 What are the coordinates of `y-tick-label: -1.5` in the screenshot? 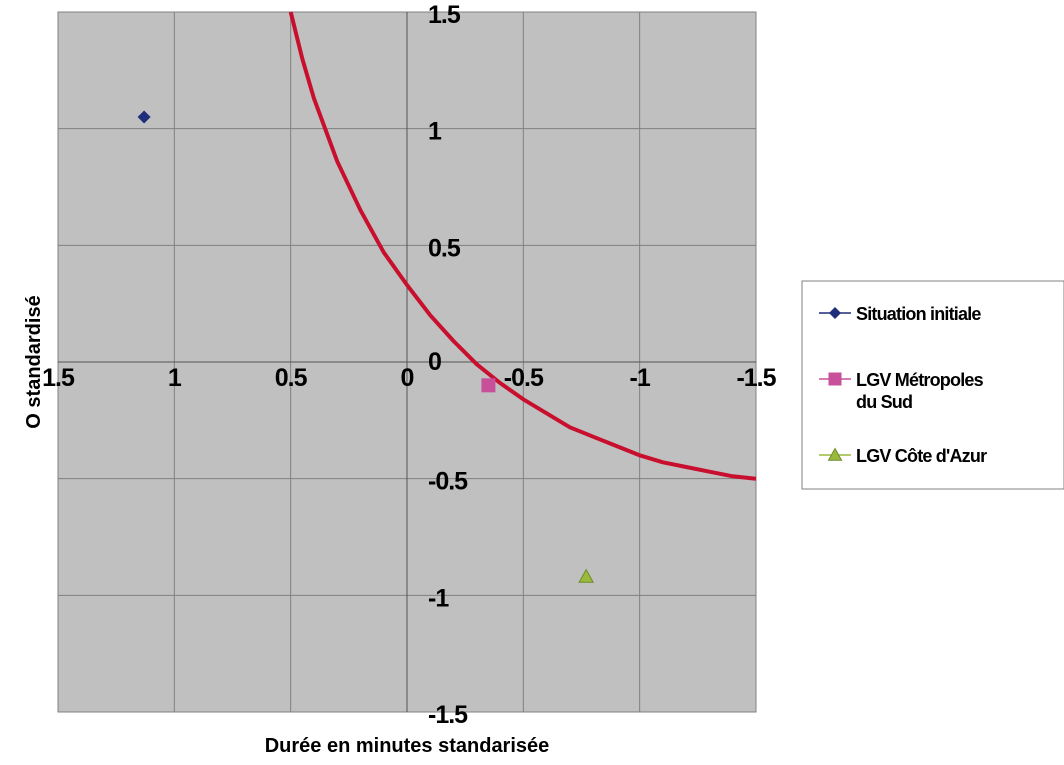 It's located at (448, 715).